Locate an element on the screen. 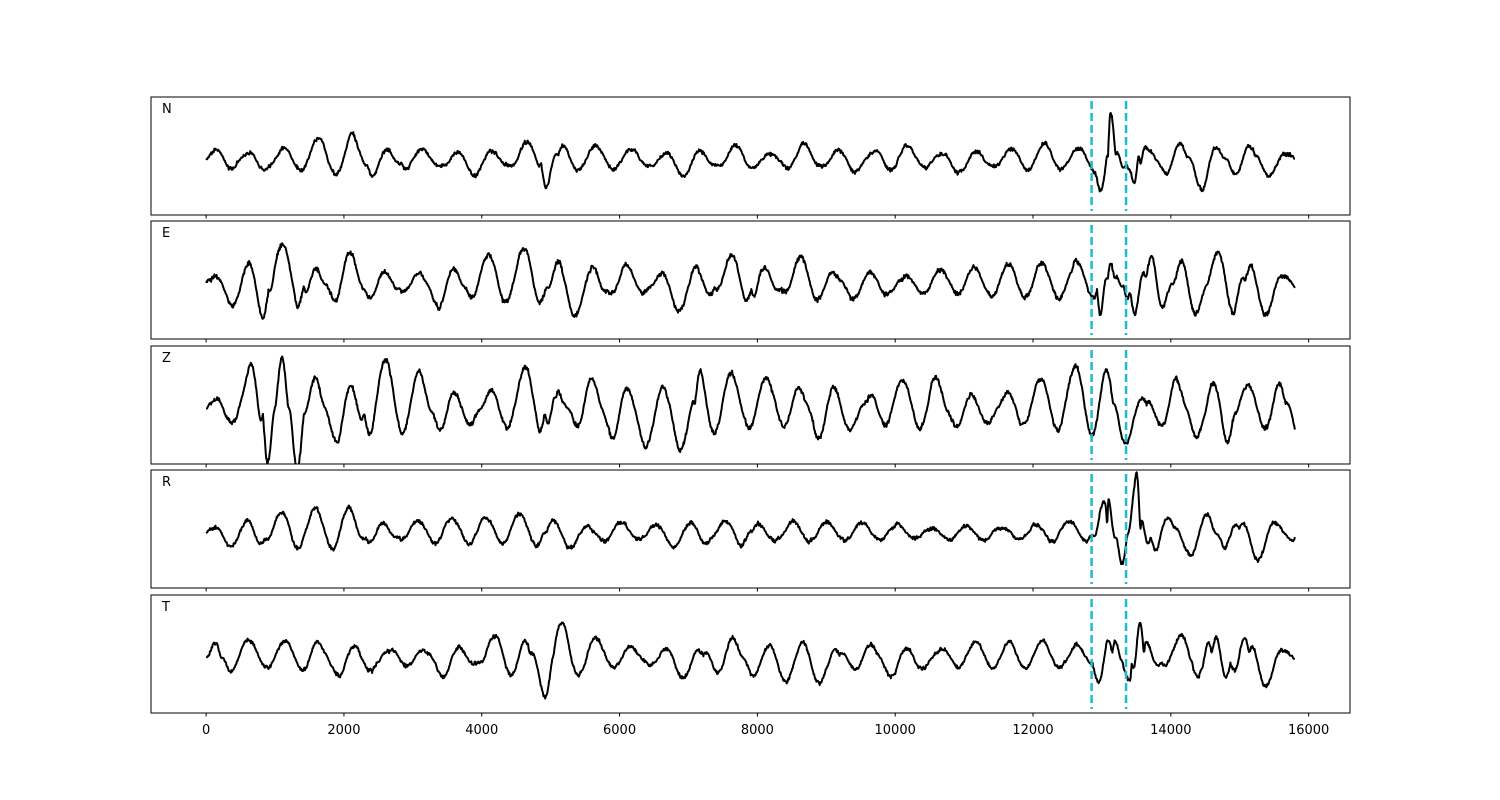  panel-label: Z is located at coordinates (166, 358).